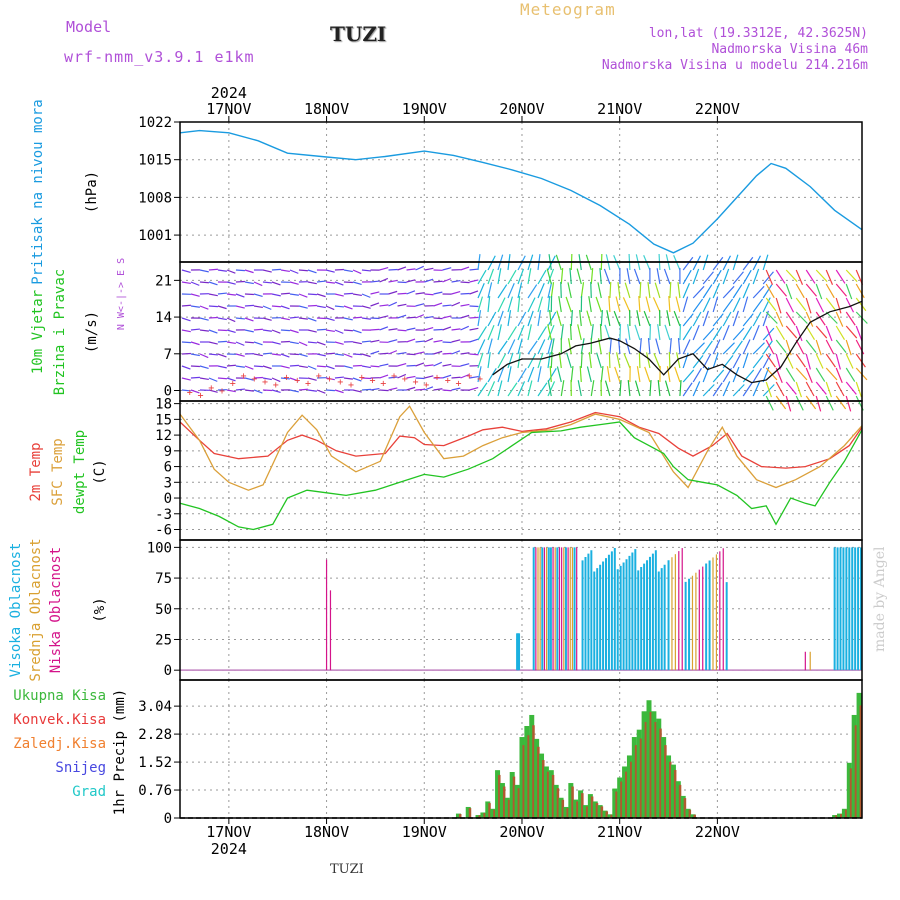  I want to click on temp2m-line, so click(521, 440).